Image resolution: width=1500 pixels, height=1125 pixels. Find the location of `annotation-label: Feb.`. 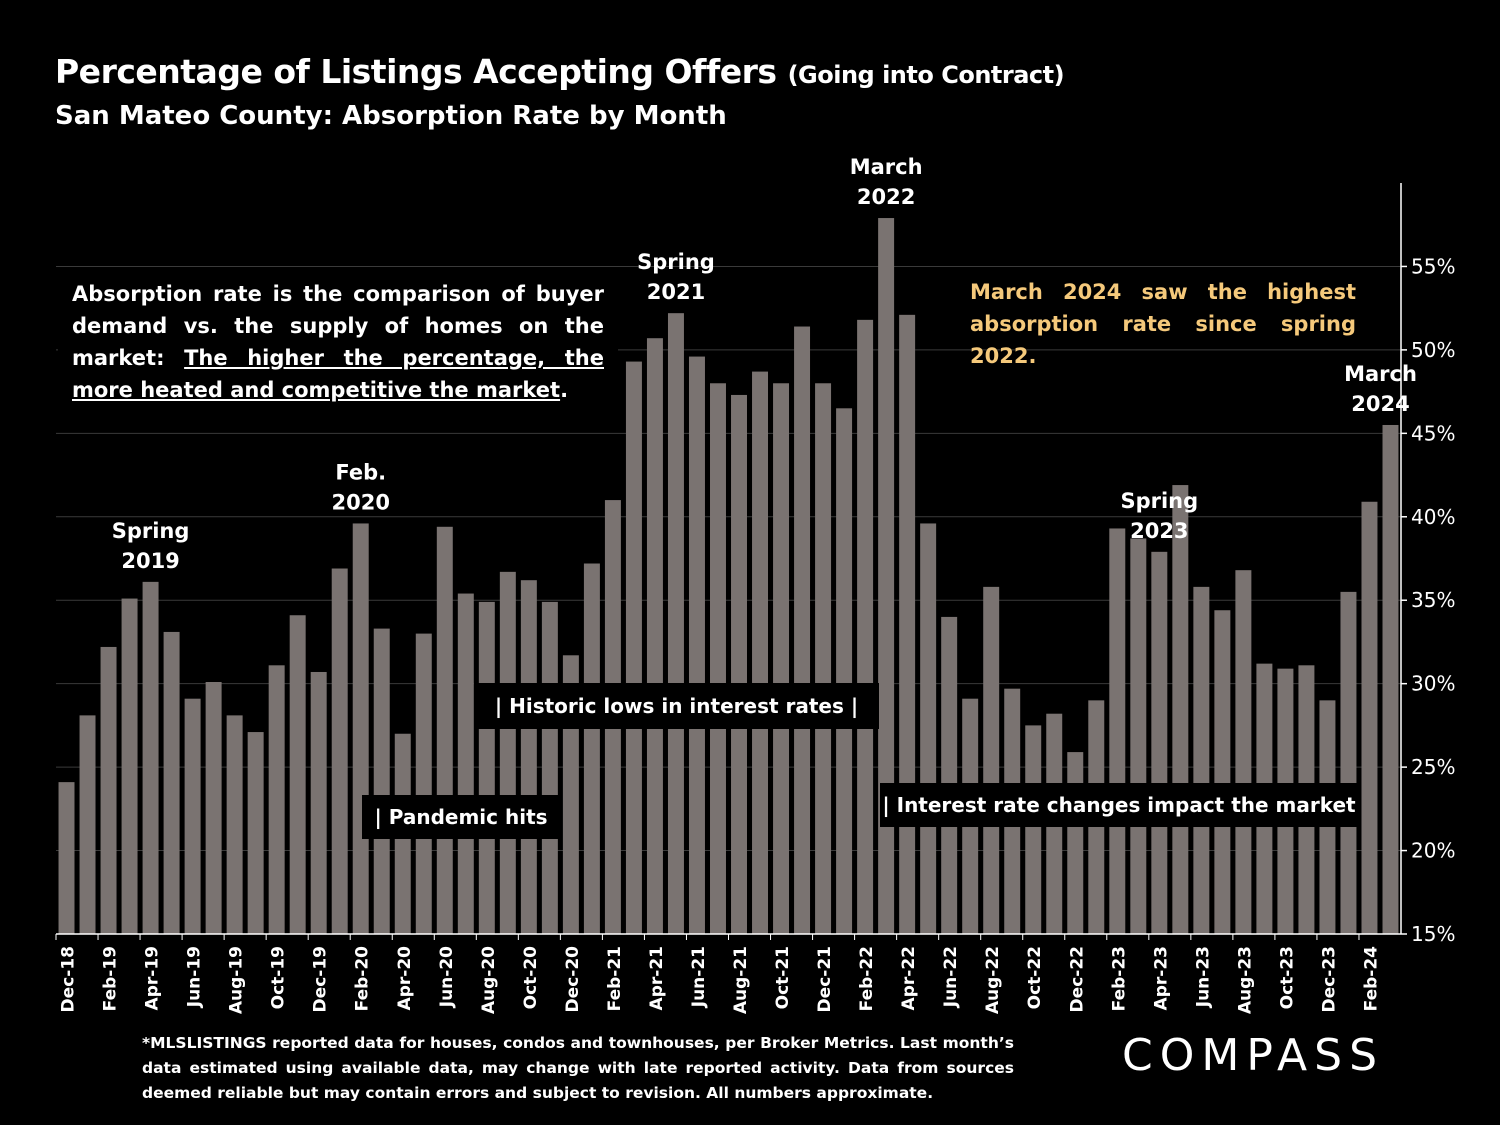

annotation-label: Feb. is located at coordinates (360, 472).